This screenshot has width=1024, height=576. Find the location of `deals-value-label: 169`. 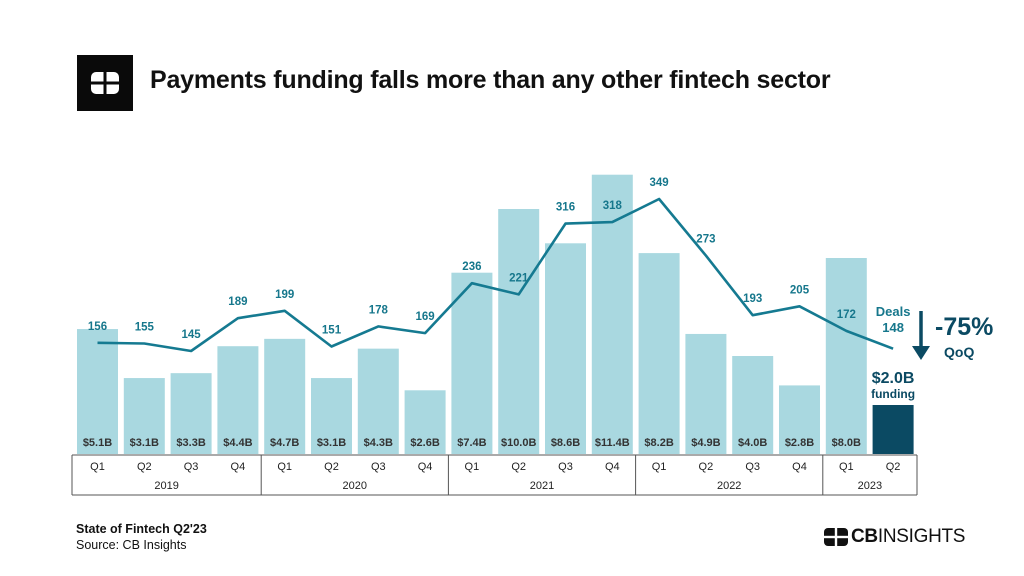

deals-value-label: 169 is located at coordinates (425, 317).